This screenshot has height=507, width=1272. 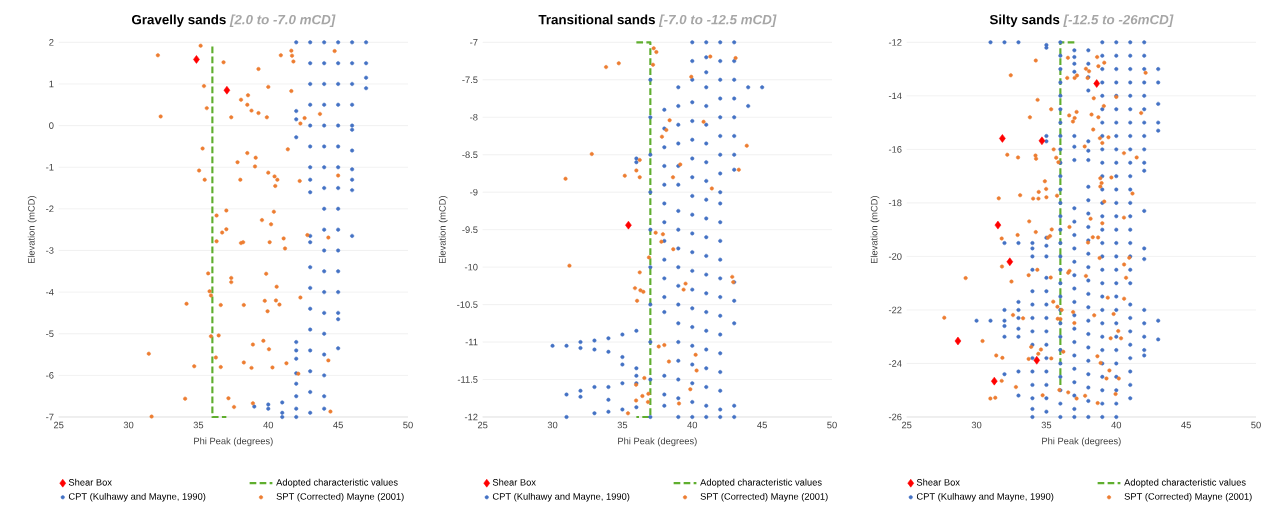 I want to click on chart-title: Transitional sands, so click(x=596, y=19).